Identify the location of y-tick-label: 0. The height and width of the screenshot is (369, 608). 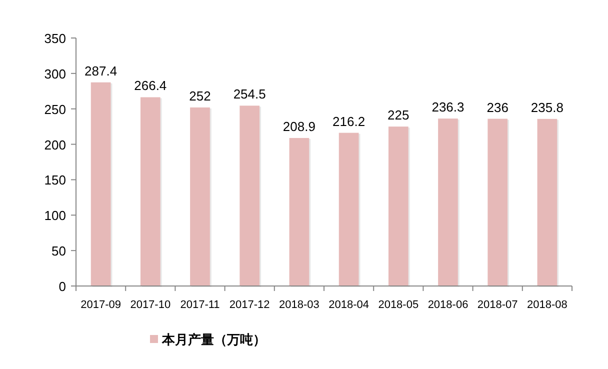
(62, 286).